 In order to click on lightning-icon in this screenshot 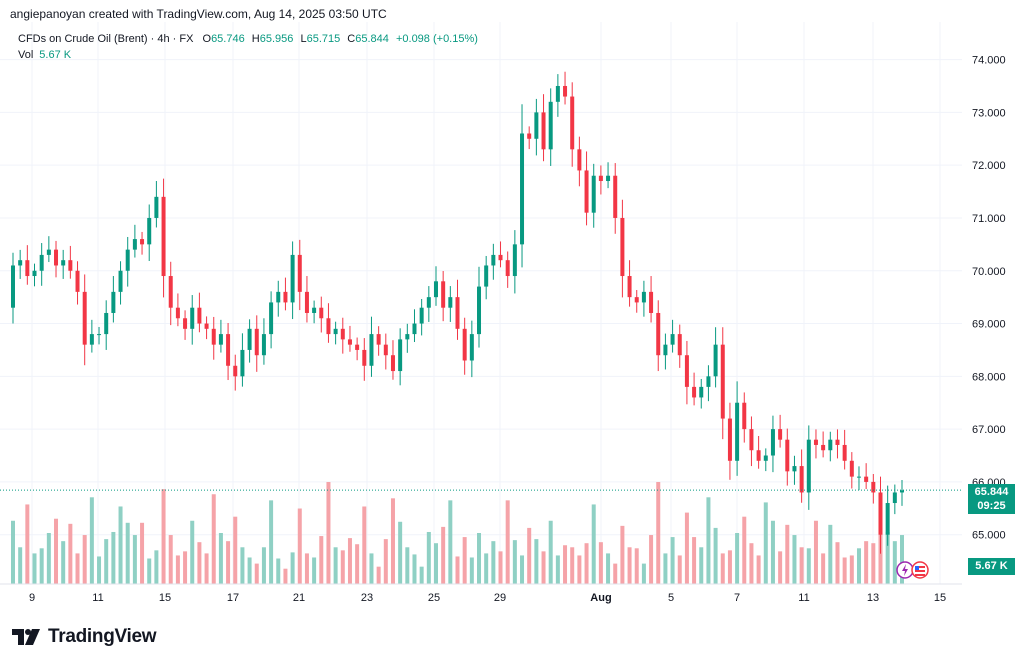, I will do `click(905, 570)`.